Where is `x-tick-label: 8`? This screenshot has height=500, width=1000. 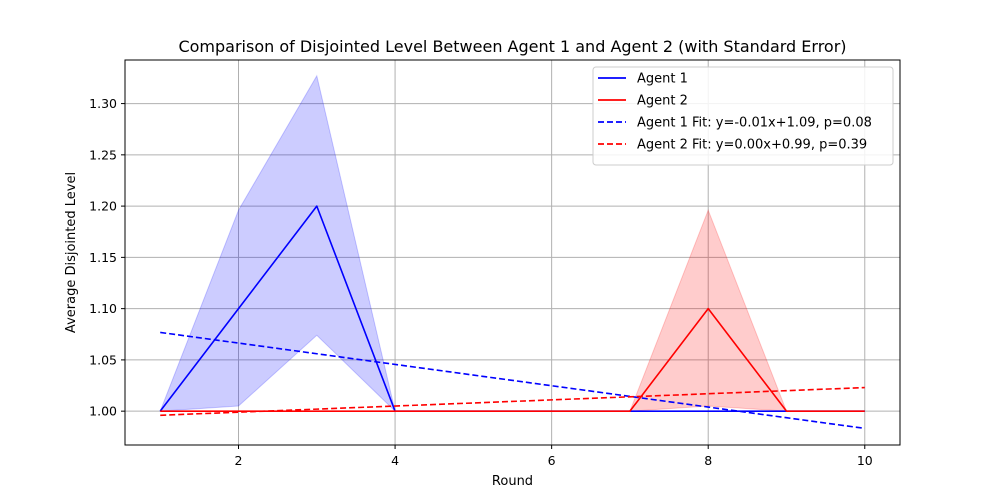 x-tick-label: 8 is located at coordinates (708, 460).